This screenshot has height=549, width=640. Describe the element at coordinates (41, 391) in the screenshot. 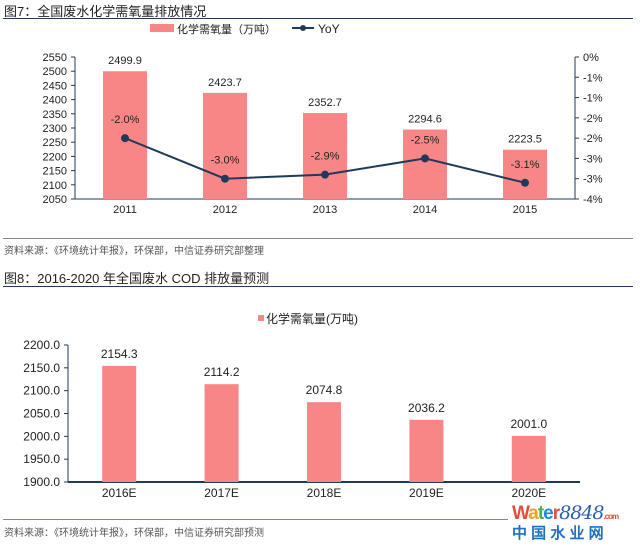

I see `y-tick-label: 2100.0` at that location.